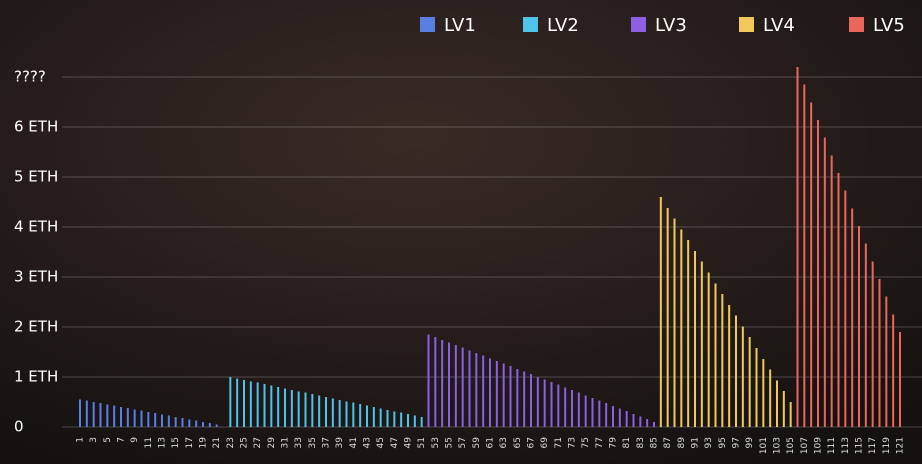 This screenshot has width=922, height=464. Describe the element at coordinates (149, 442) in the screenshot. I see `x-tick-label: 11` at that location.